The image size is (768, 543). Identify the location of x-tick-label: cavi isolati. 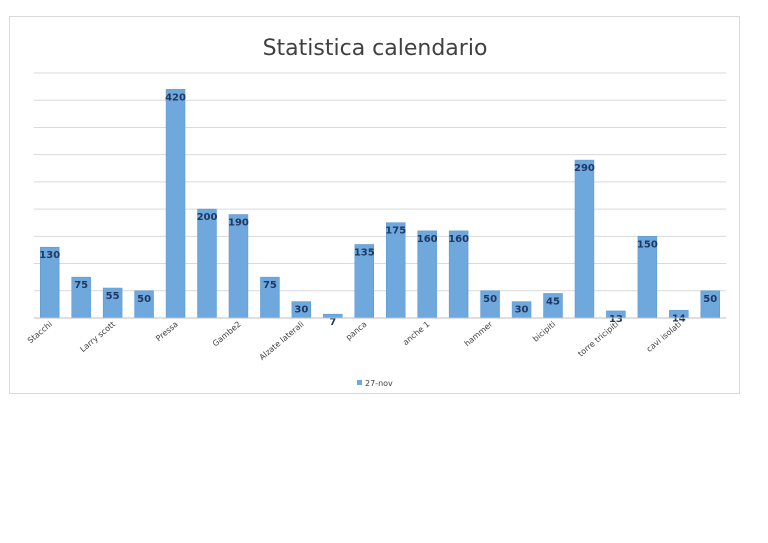
(664, 337).